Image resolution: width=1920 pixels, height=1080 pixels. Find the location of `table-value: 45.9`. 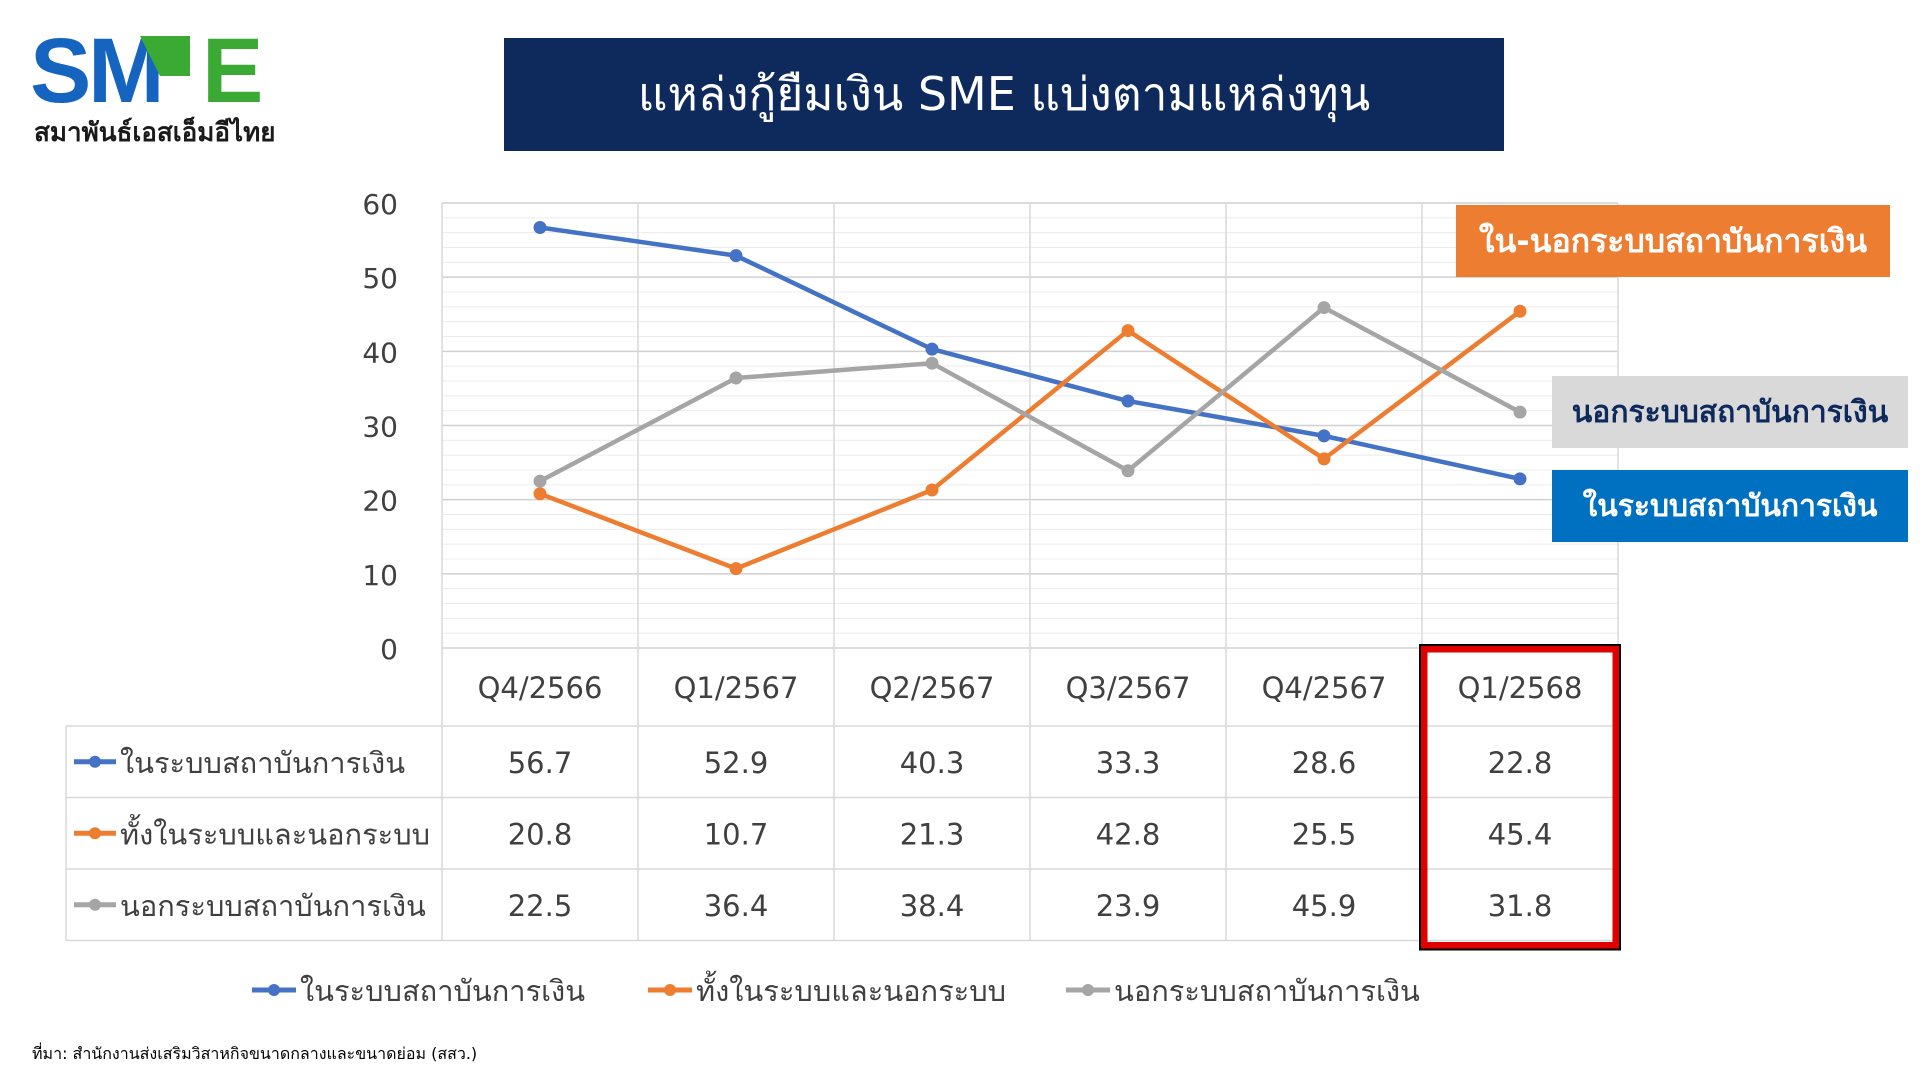

table-value: 45.9 is located at coordinates (1324, 906).